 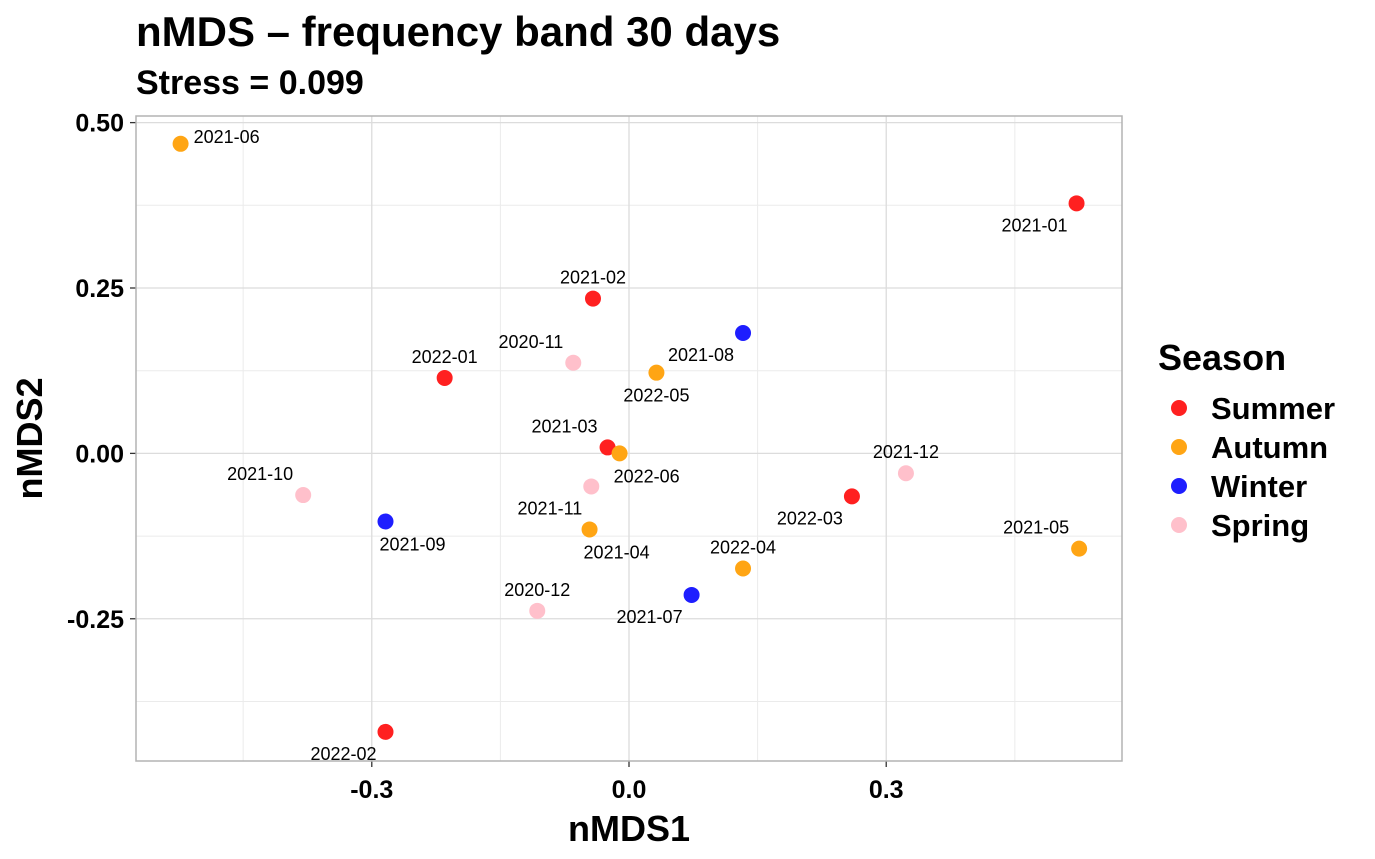 What do you see at coordinates (537, 590) in the screenshot?
I see `point-label: 2020-12` at bounding box center [537, 590].